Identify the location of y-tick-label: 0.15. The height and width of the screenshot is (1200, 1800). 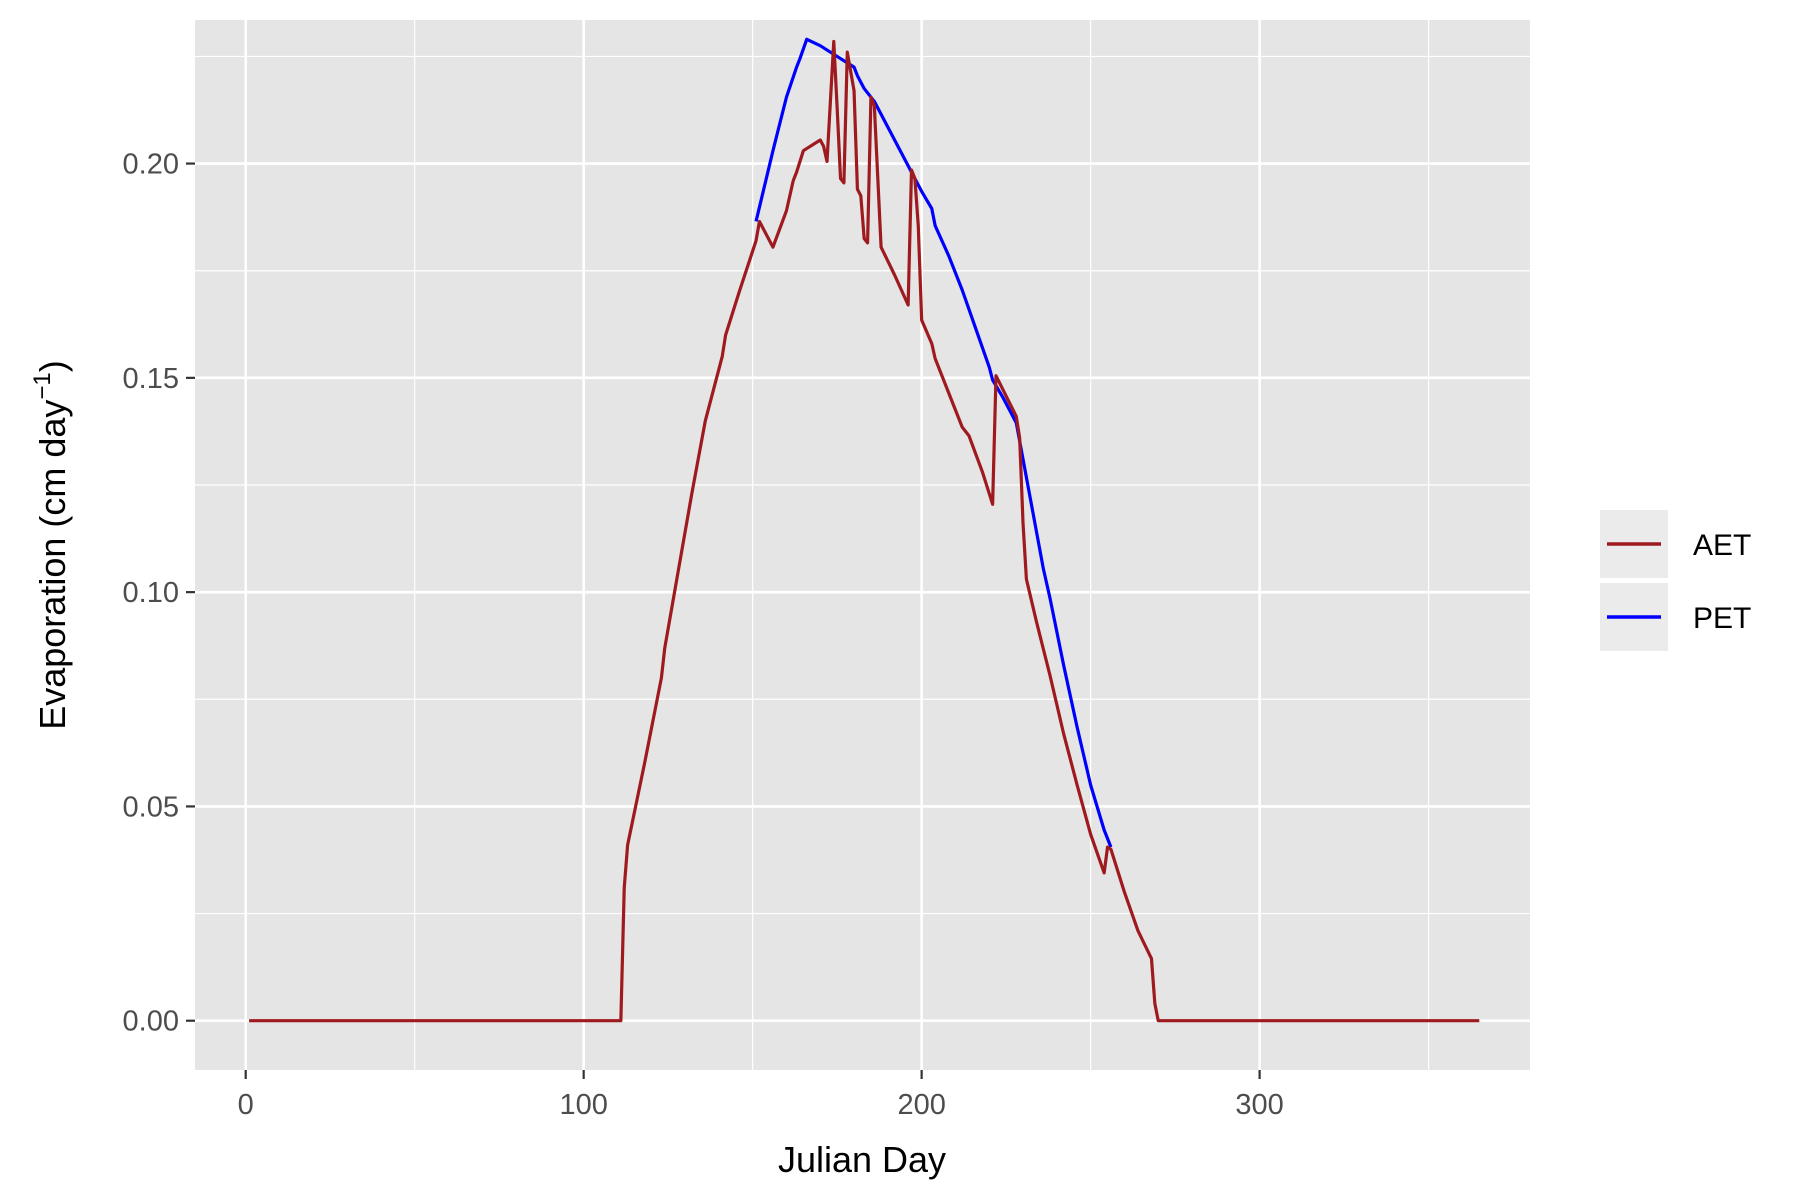
(151, 379).